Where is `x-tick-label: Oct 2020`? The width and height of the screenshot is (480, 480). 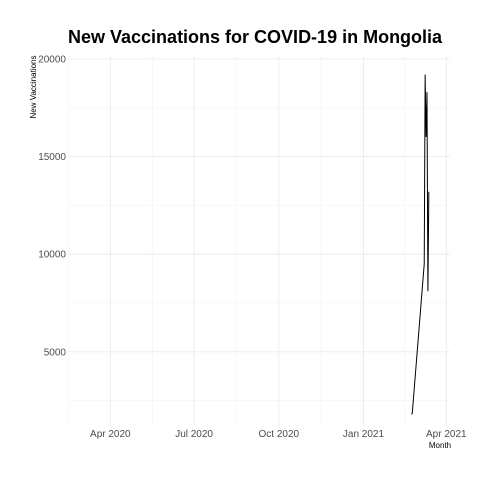 x-tick-label: Oct 2020 is located at coordinates (278, 434).